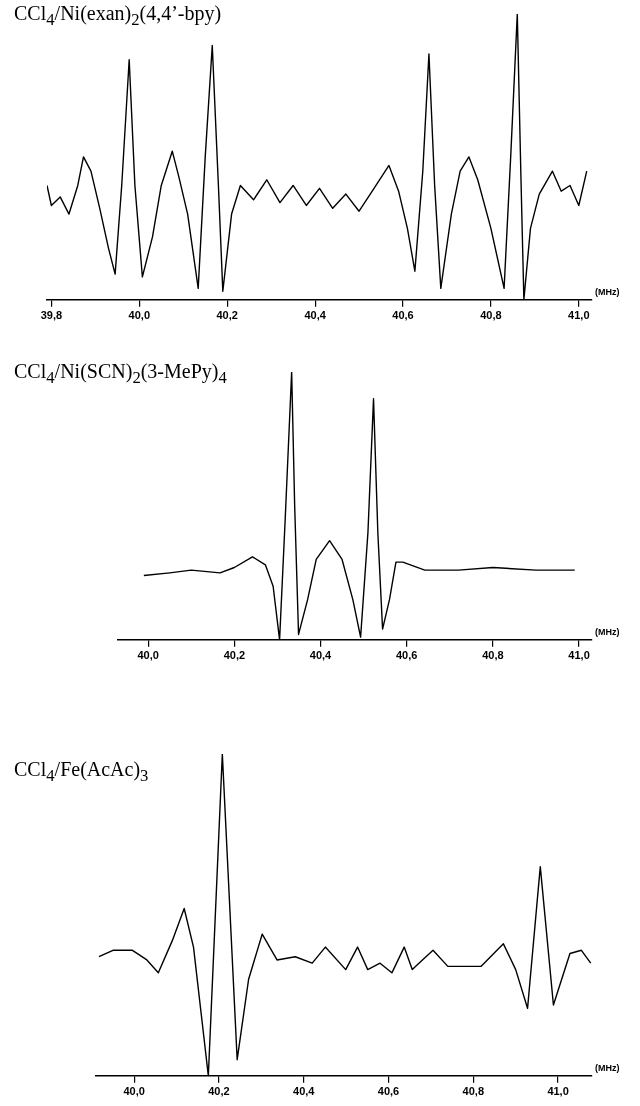 The image size is (640, 1106). I want to click on chart-title: CCl$_{4}$/Ni(exan)$_{2}$(4,4’-bpy), so click(118, 16).